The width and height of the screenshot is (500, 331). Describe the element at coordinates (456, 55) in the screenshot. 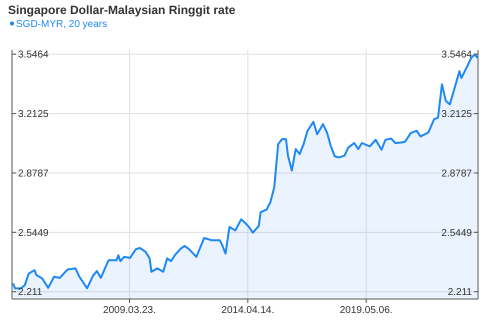

I see `y2-tick-label: 3.5464` at that location.